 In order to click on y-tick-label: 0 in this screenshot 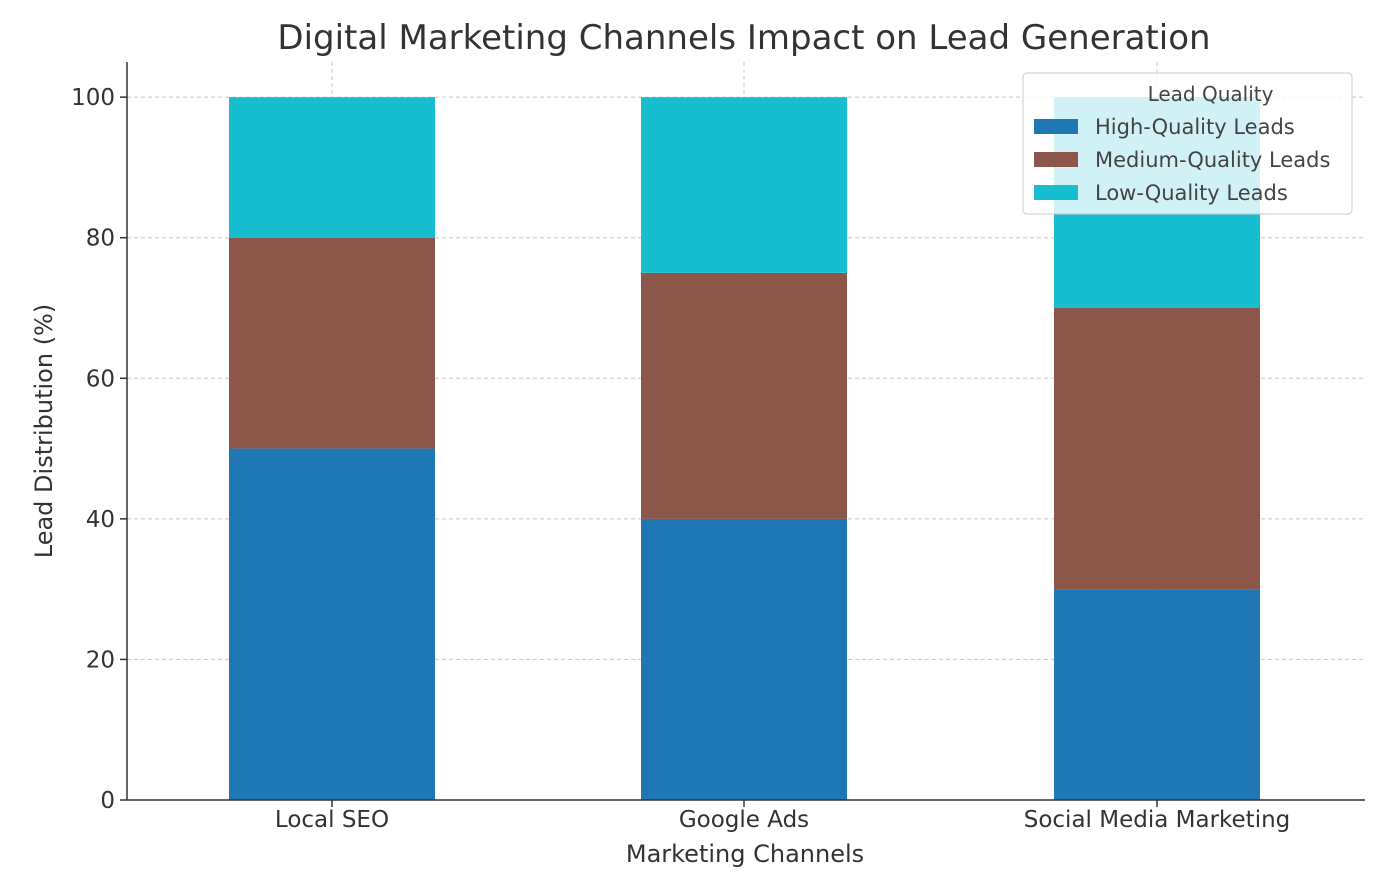, I will do `click(107, 801)`.